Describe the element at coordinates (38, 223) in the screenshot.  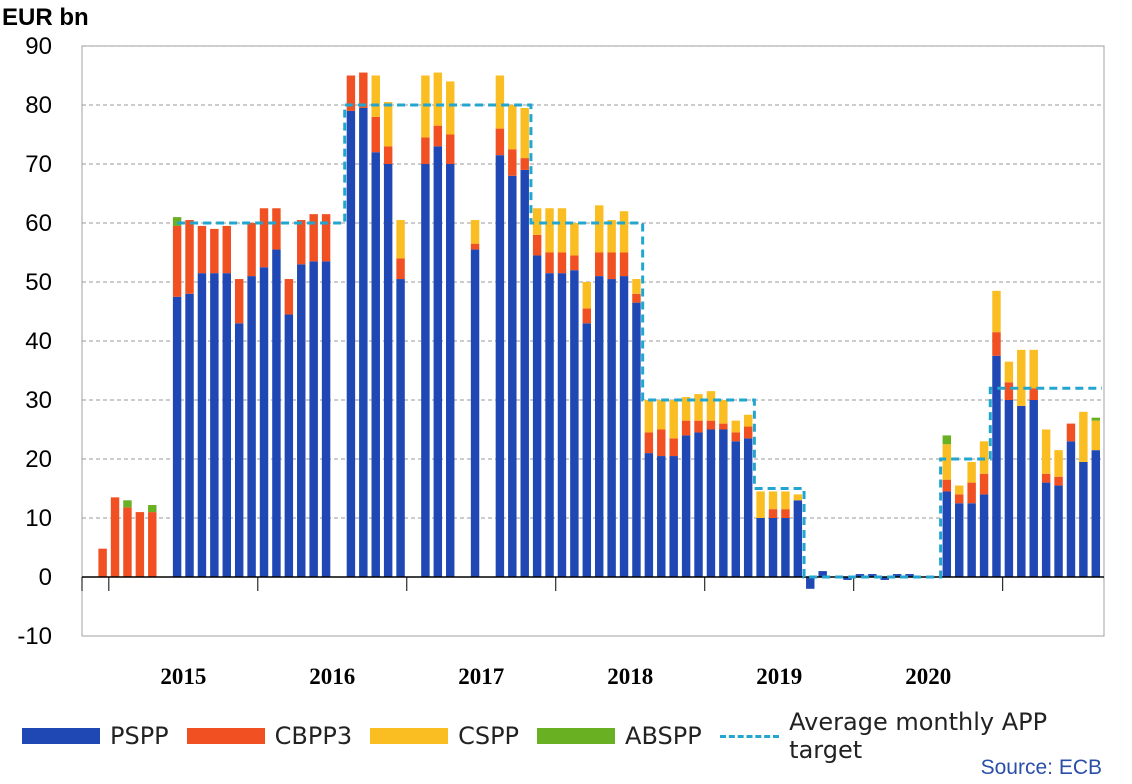
I see `y-tick-label: 60` at that location.